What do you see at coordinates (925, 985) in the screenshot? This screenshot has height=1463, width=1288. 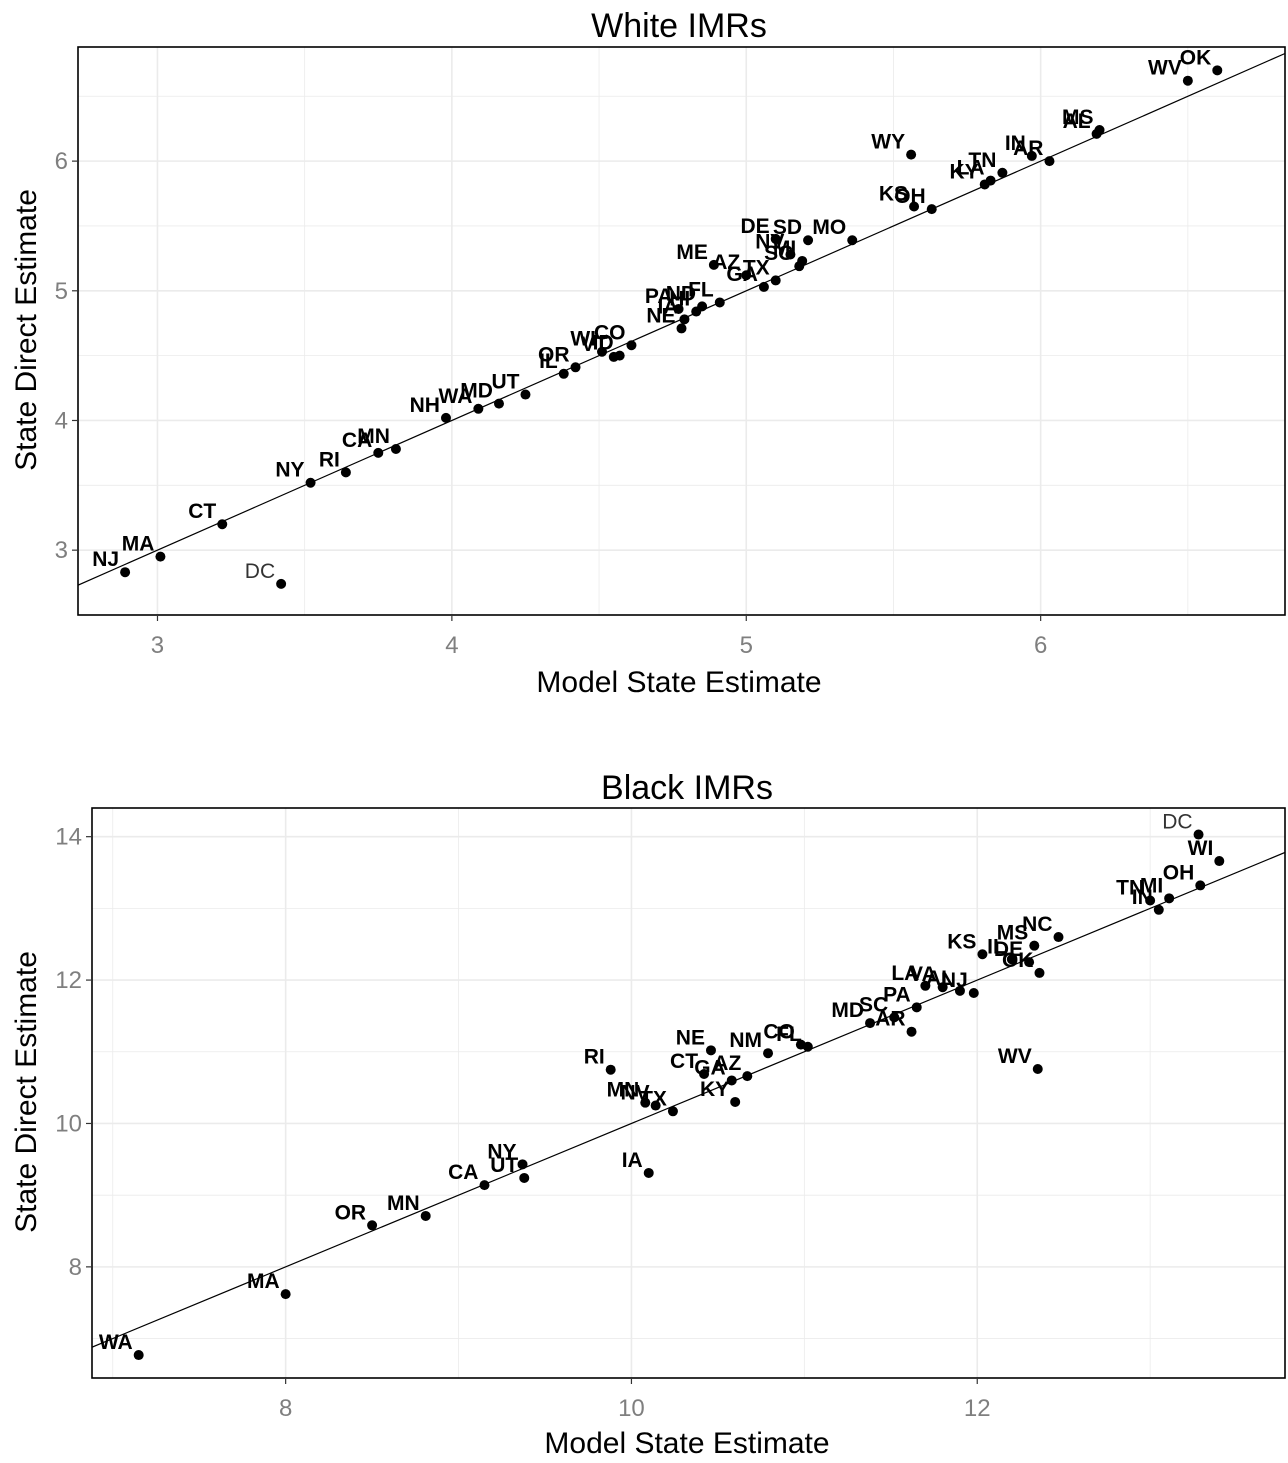 I see `data-point-la` at bounding box center [925, 985].